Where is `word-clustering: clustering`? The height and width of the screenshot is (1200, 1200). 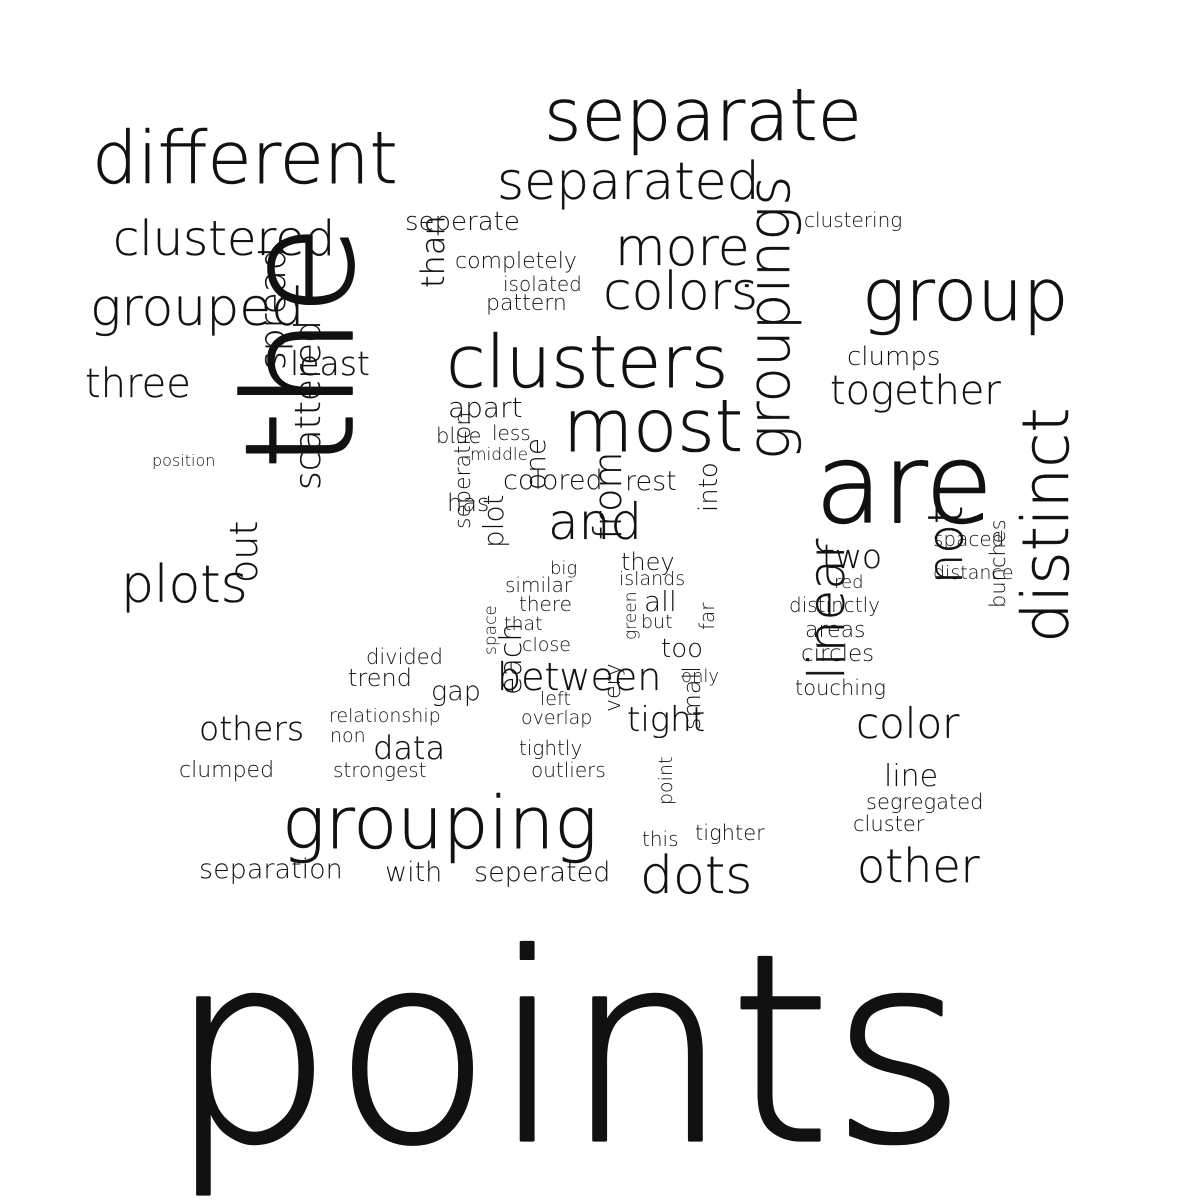 word-clustering: clustering is located at coordinates (853, 220).